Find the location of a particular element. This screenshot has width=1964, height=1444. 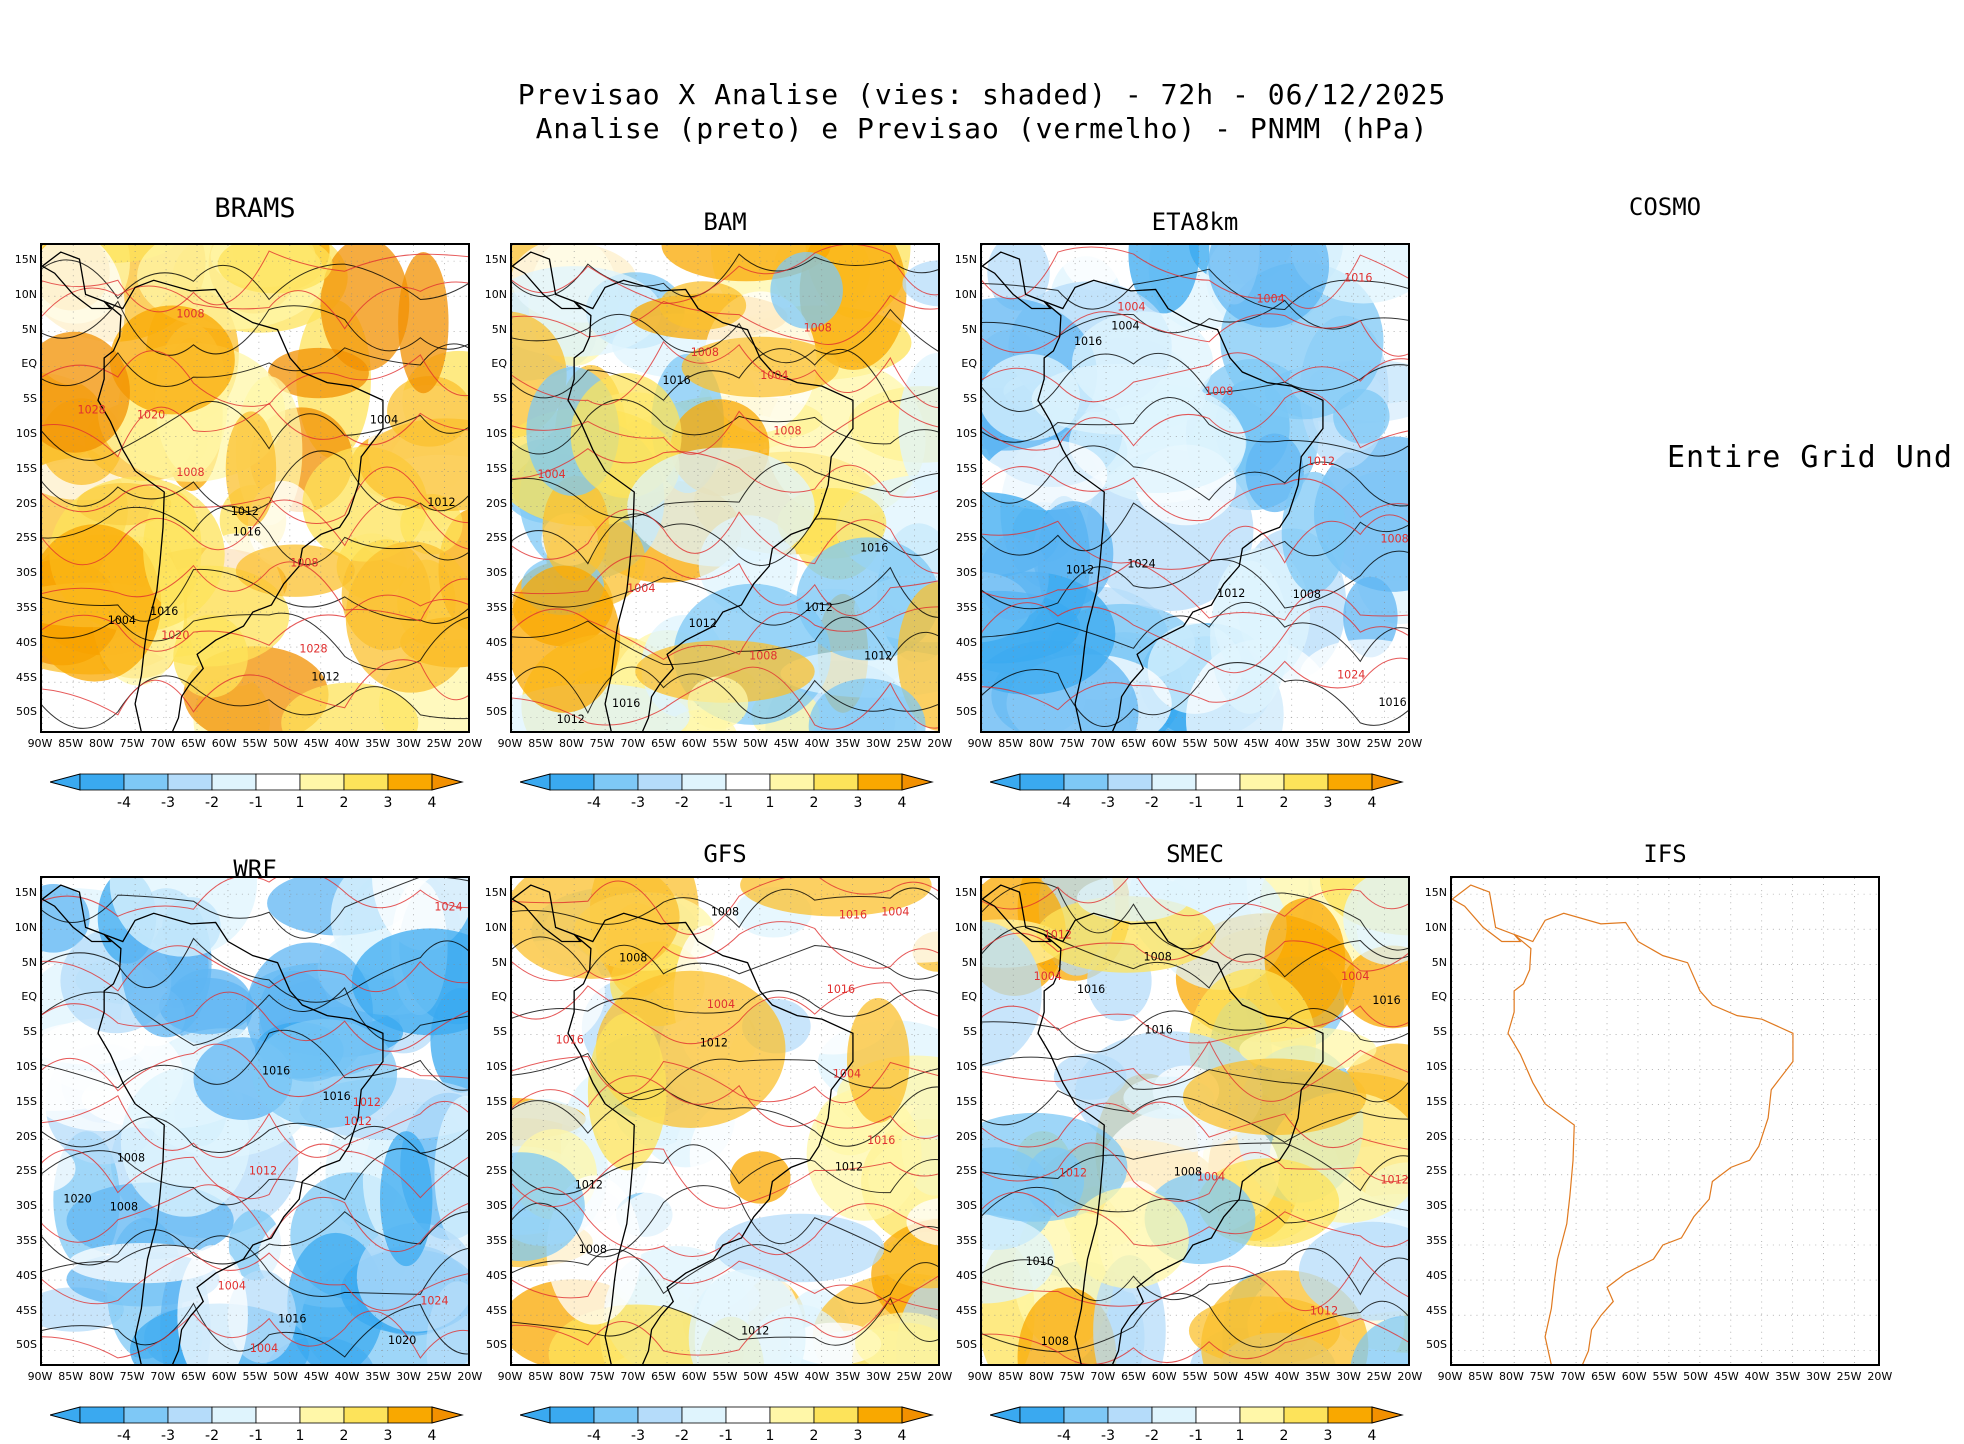

colorbar-right-arrow is located at coordinates (1387, 782).